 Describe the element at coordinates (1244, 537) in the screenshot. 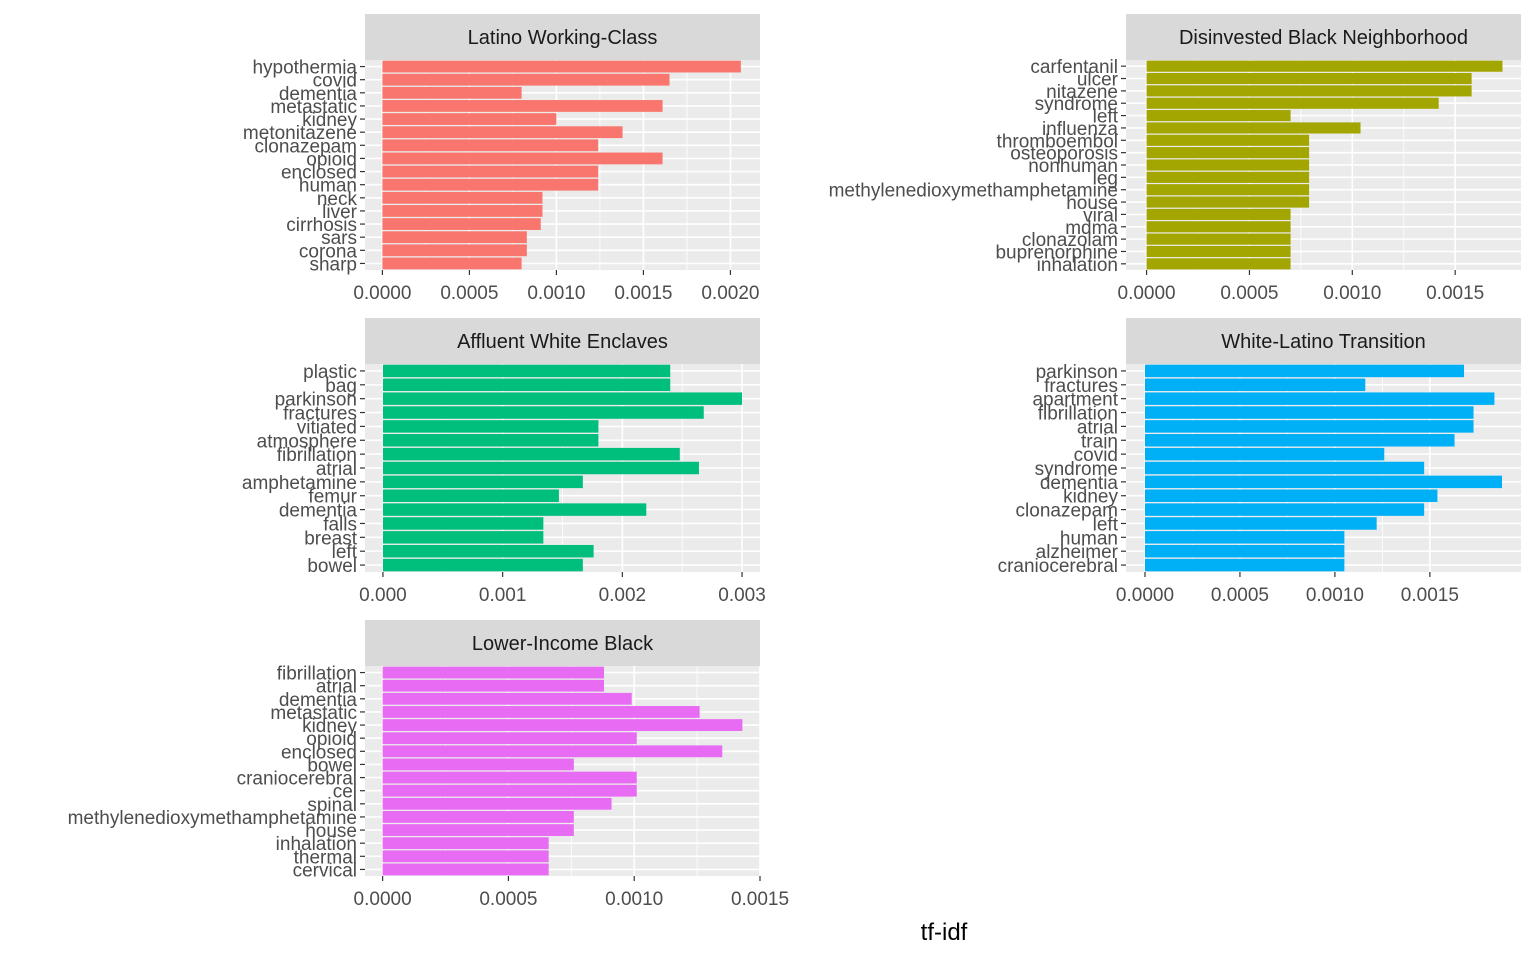

I see `bar-human` at that location.